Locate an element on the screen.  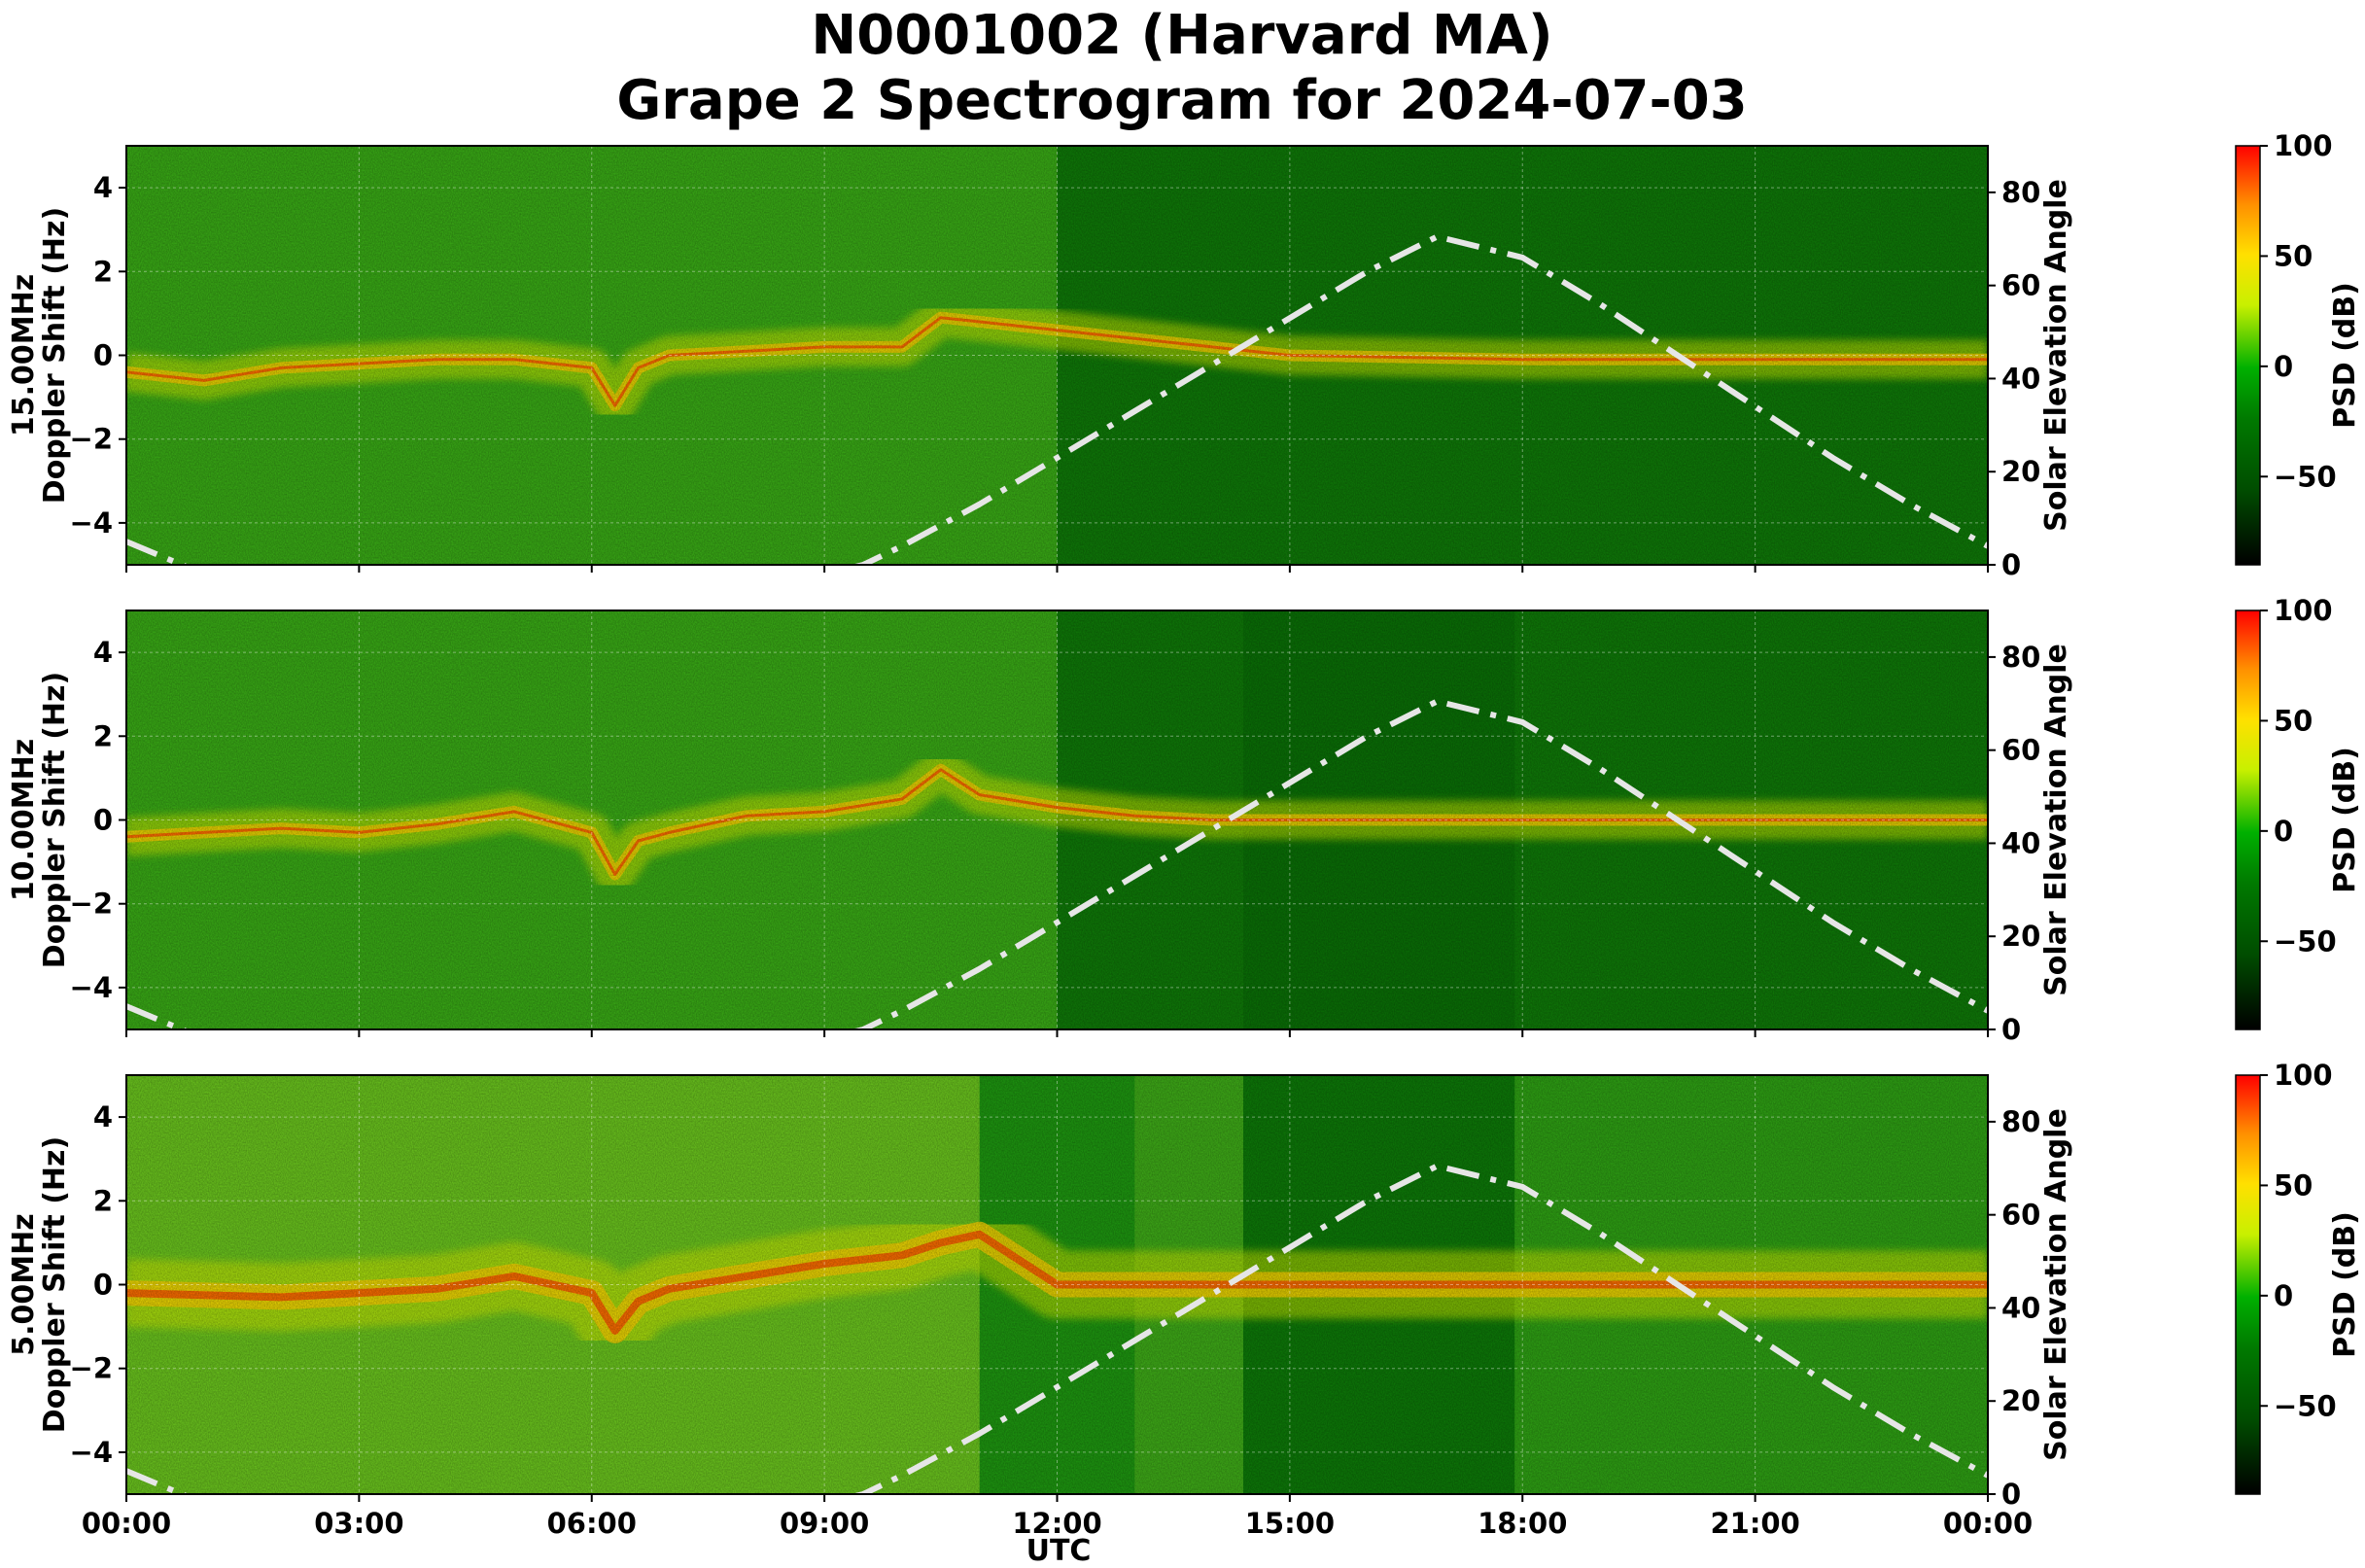
panel-10MHz-y2tick-label: 60 is located at coordinates (2021, 750).